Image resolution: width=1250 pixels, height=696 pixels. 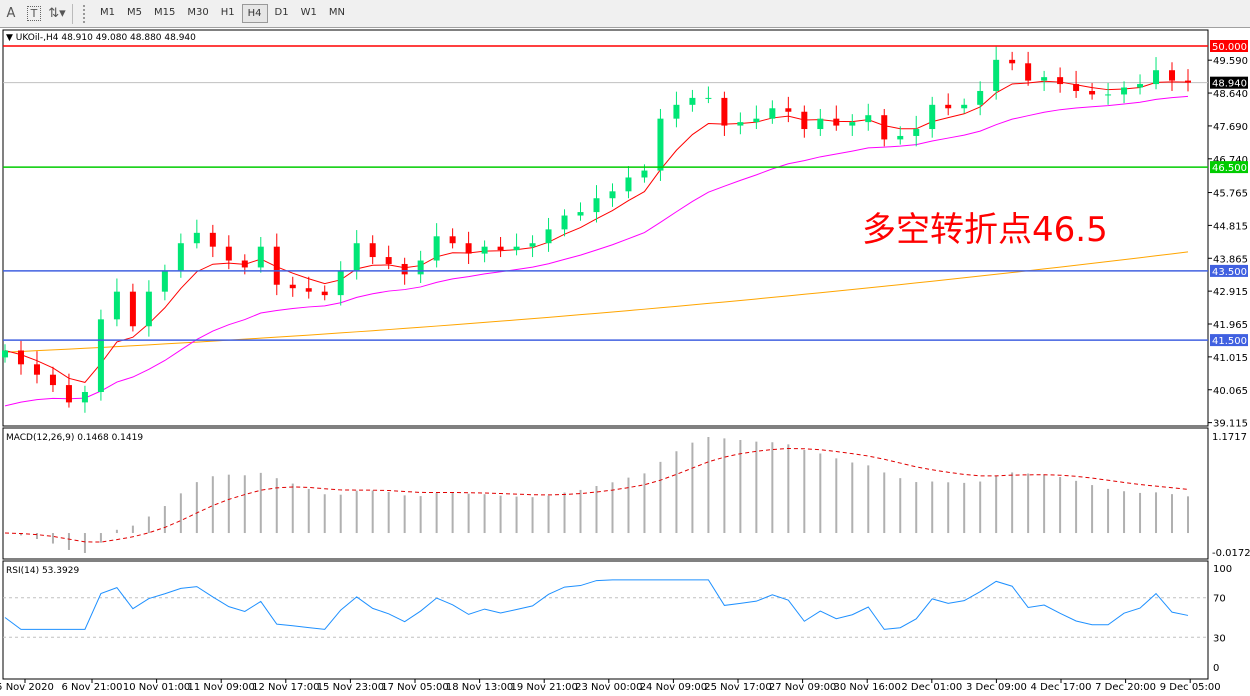 I want to click on text-icon: A, so click(x=11, y=13).